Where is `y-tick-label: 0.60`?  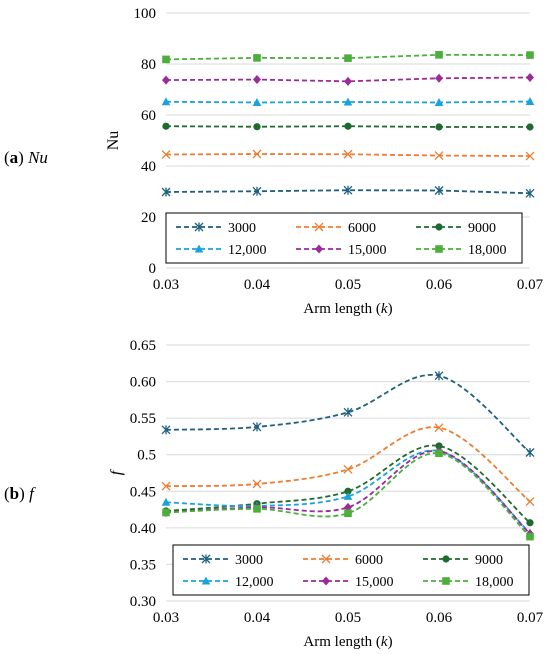 y-tick-label: 0.60 is located at coordinates (143, 383).